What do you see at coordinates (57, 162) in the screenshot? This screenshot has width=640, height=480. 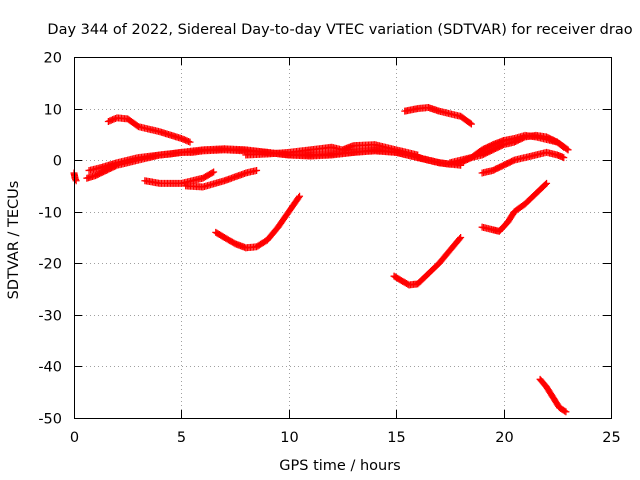 I see `y-tick-label: 0` at bounding box center [57, 162].